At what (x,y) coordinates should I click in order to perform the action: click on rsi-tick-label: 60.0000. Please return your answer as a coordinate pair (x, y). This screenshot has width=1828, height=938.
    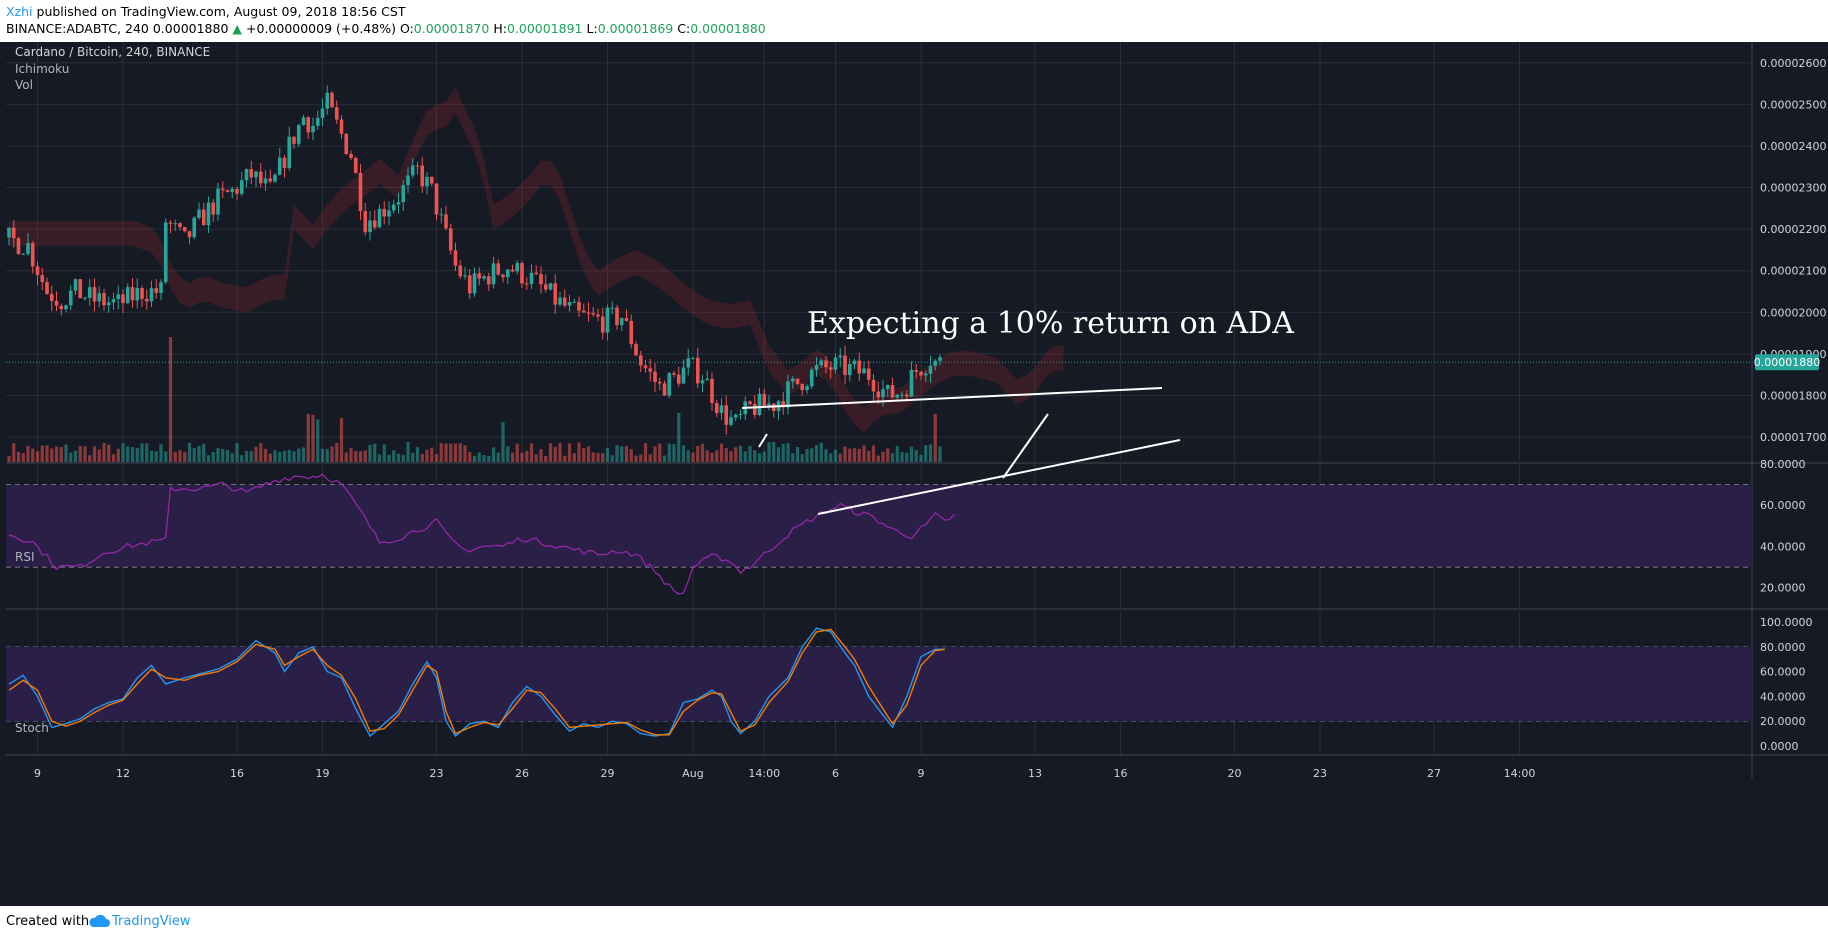
    Looking at the image, I should click on (1783, 505).